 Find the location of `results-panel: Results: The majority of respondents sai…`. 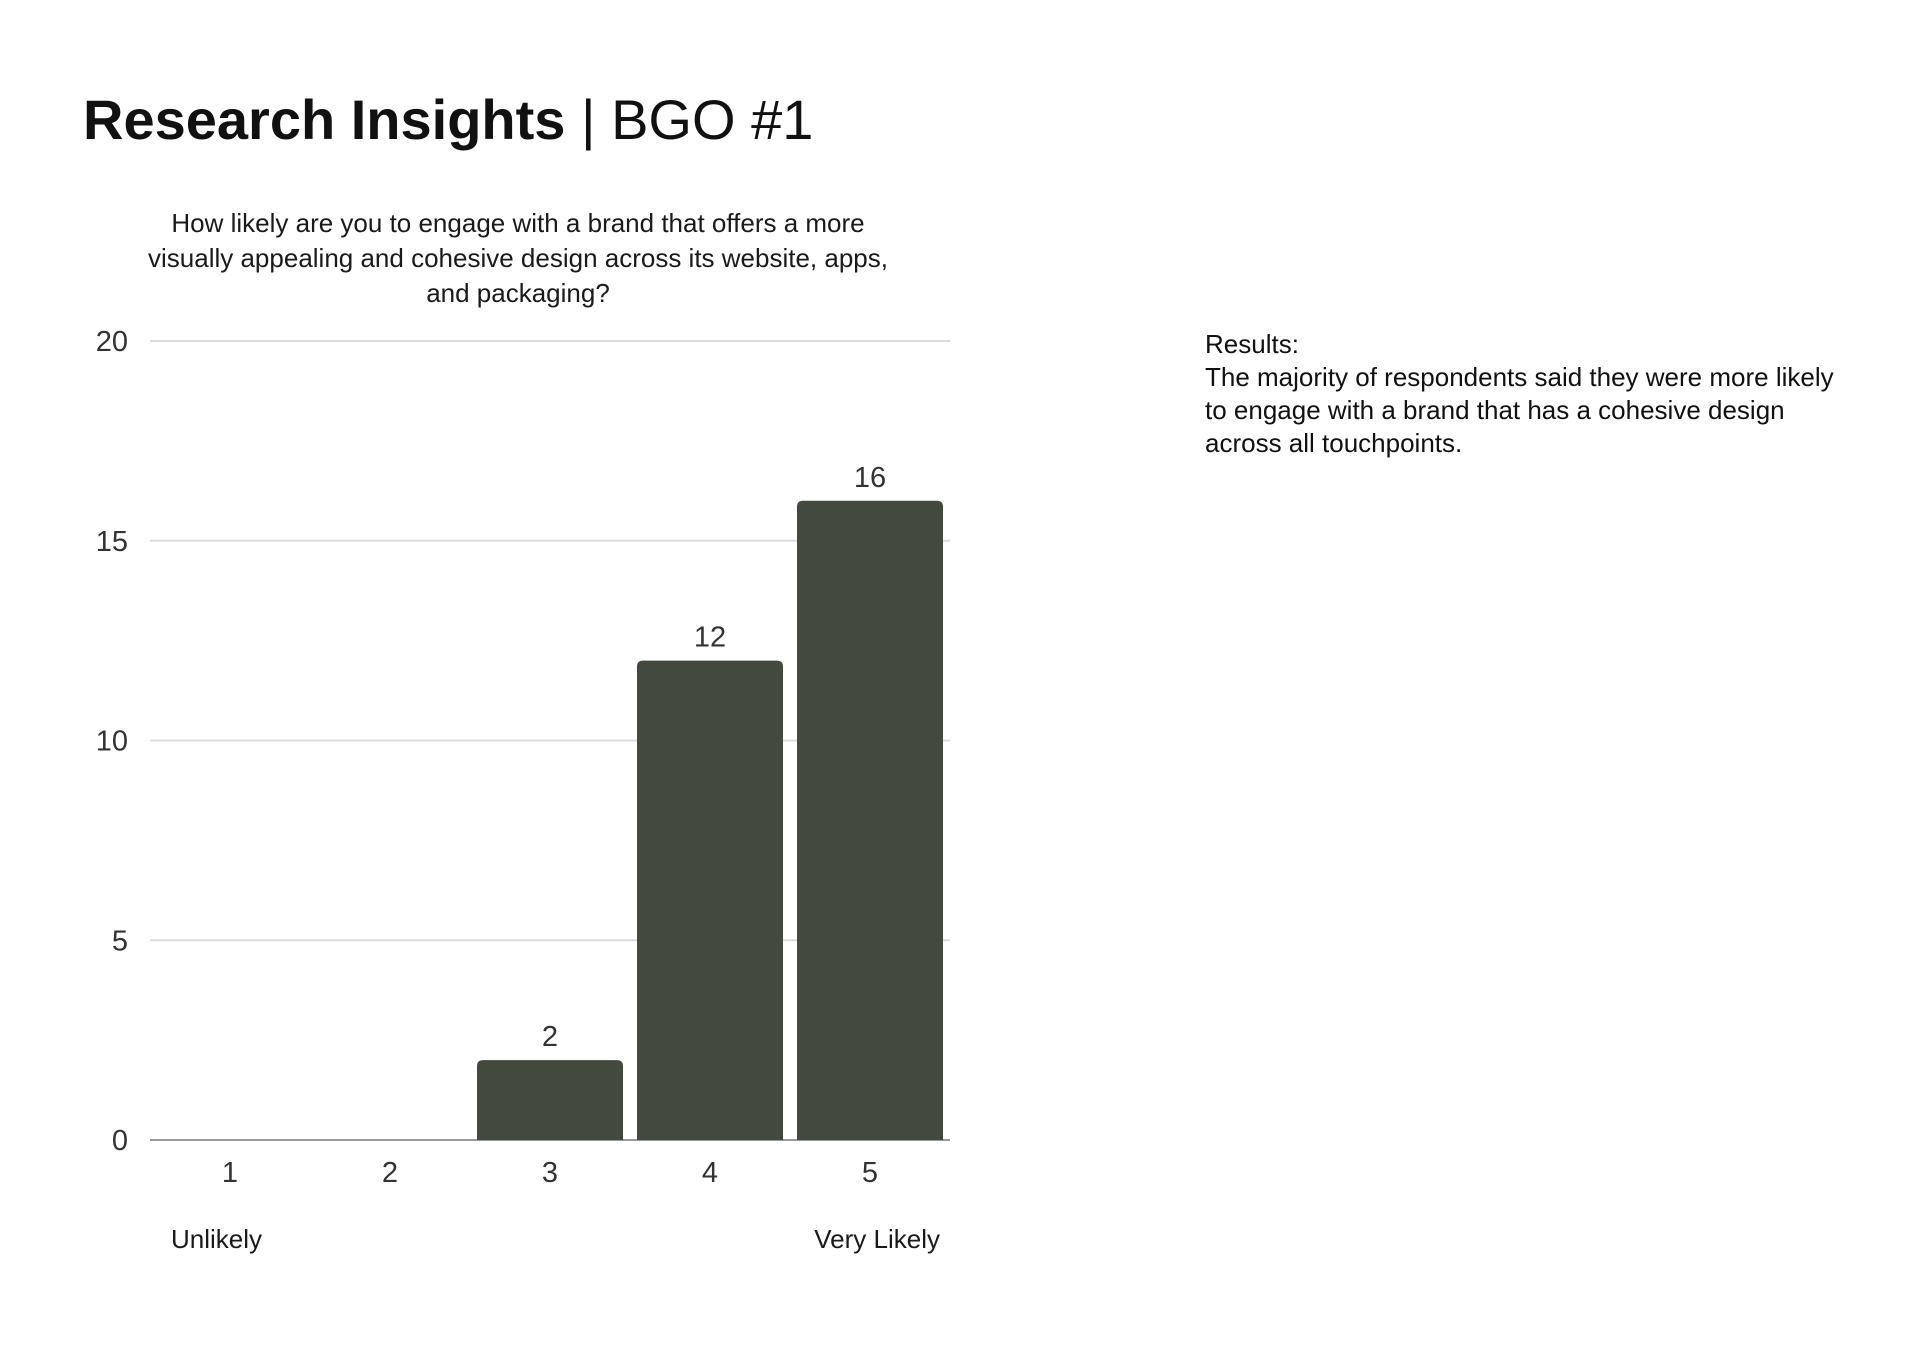

results-panel: Results: The majority of respondents sai… is located at coordinates (1525, 394).